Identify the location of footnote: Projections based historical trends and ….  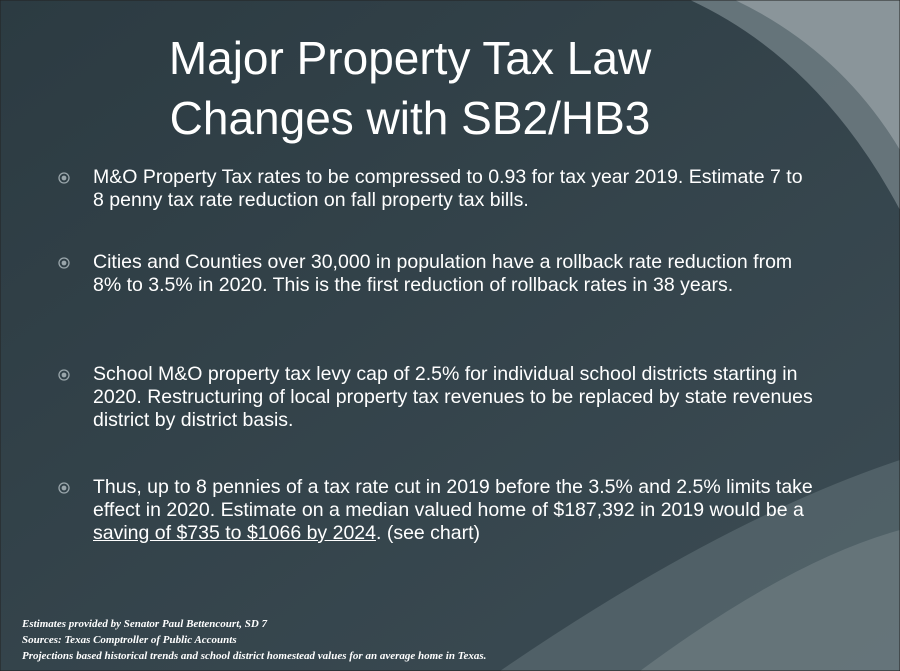
(254, 656).